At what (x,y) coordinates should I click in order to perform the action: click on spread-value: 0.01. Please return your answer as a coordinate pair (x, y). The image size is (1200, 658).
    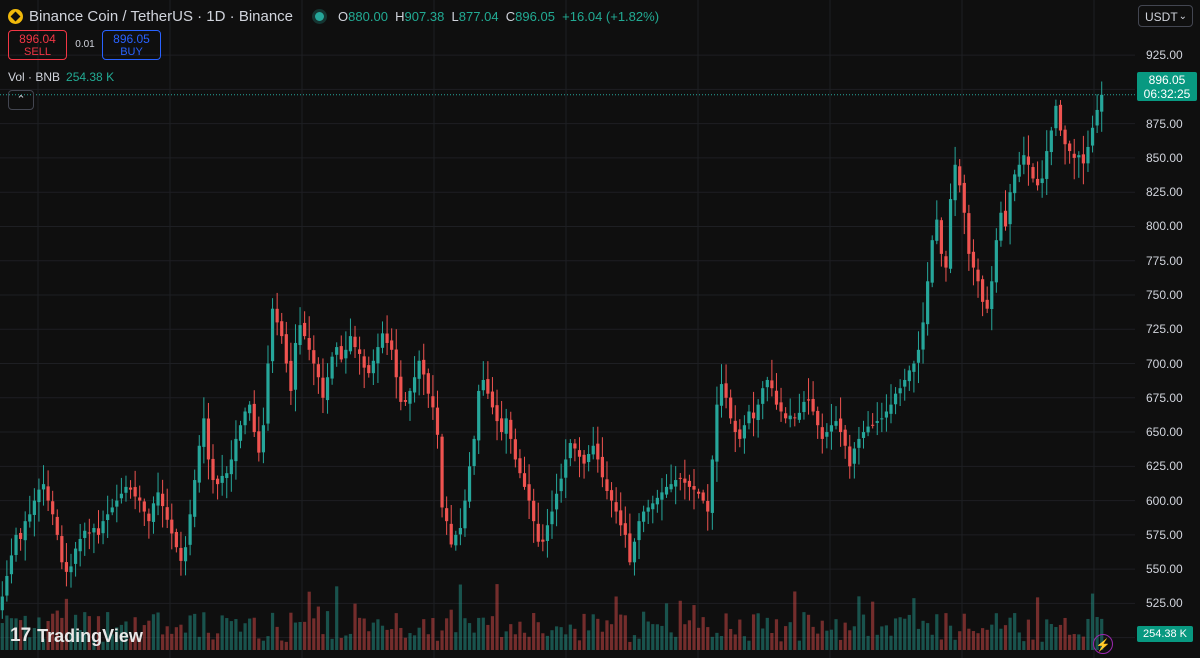
    Looking at the image, I should click on (85, 44).